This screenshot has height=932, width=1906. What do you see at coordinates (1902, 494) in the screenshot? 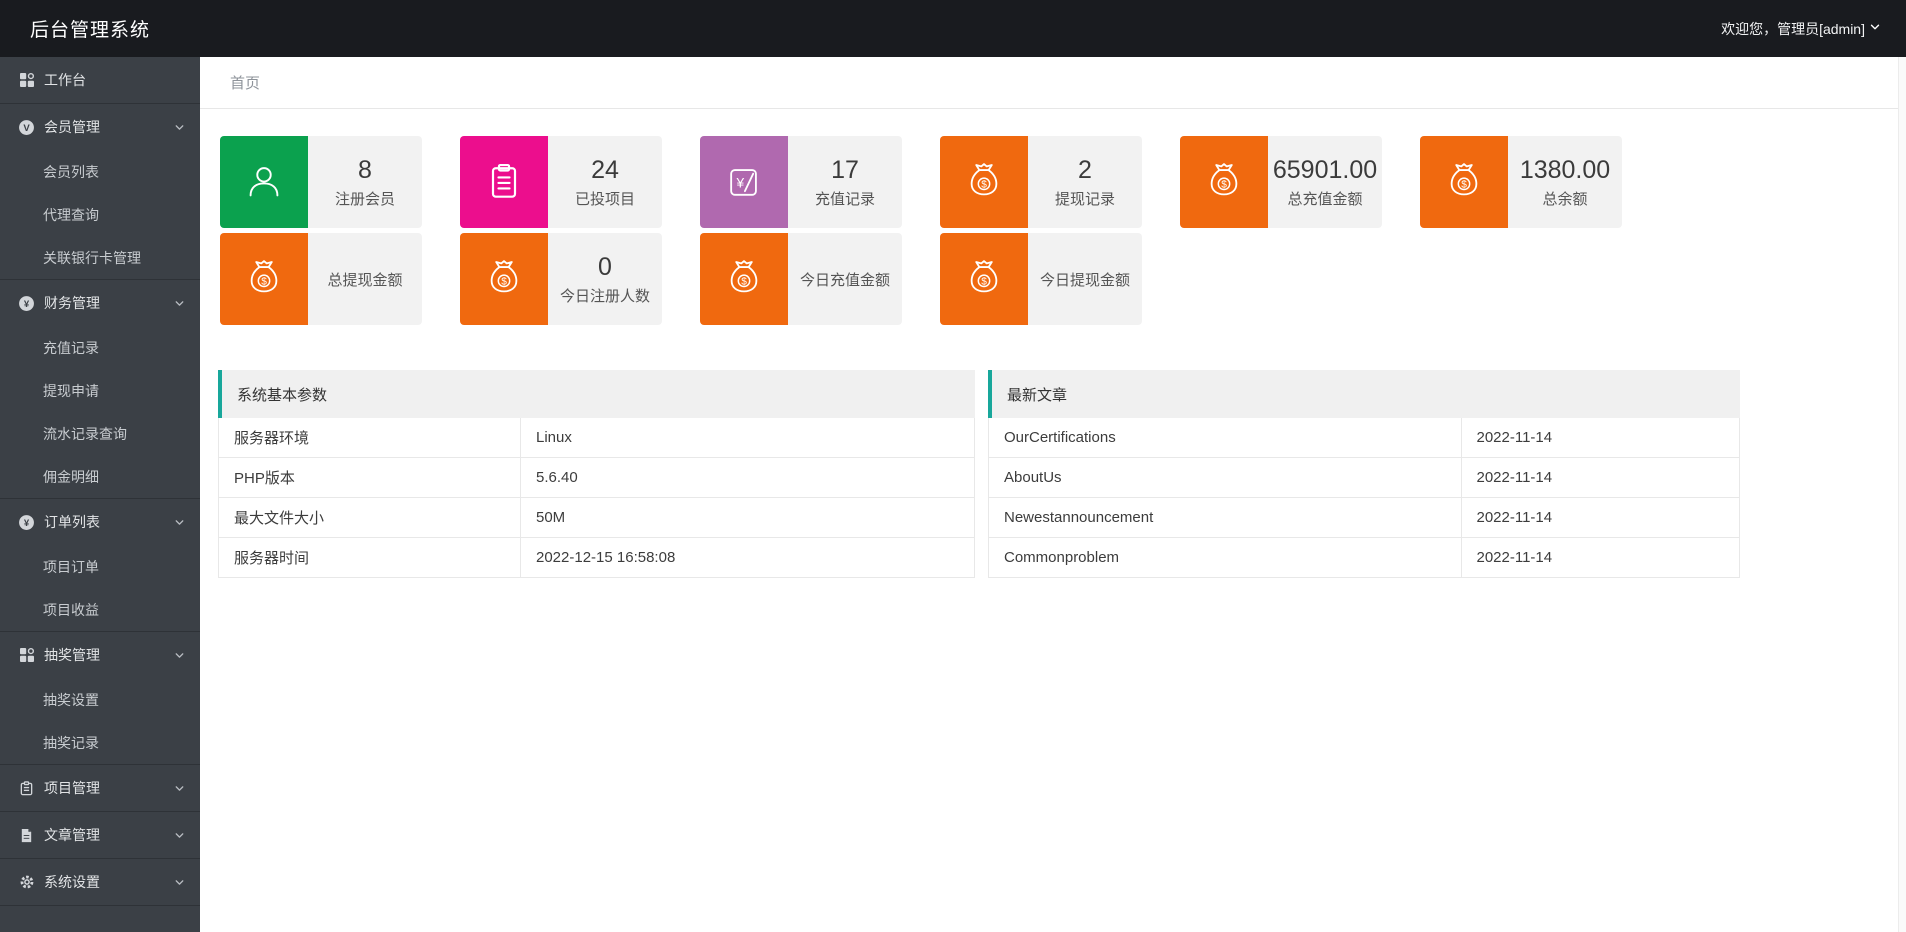
I see `scrollbar` at bounding box center [1902, 494].